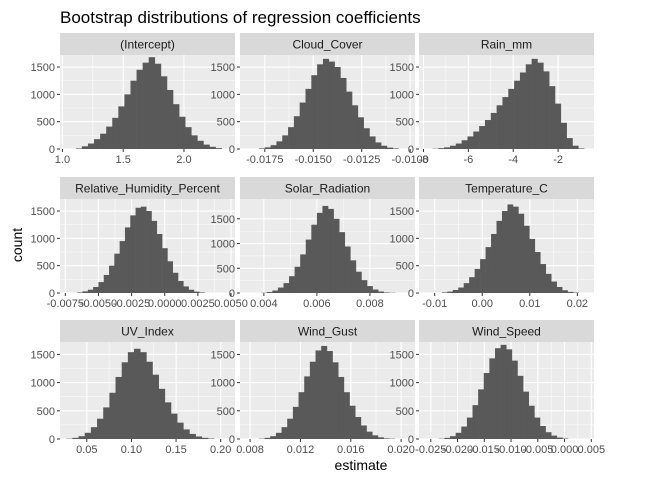 The height and width of the screenshot is (480, 672). I want to click on x-tick-label: -0.010, so click(510, 450).